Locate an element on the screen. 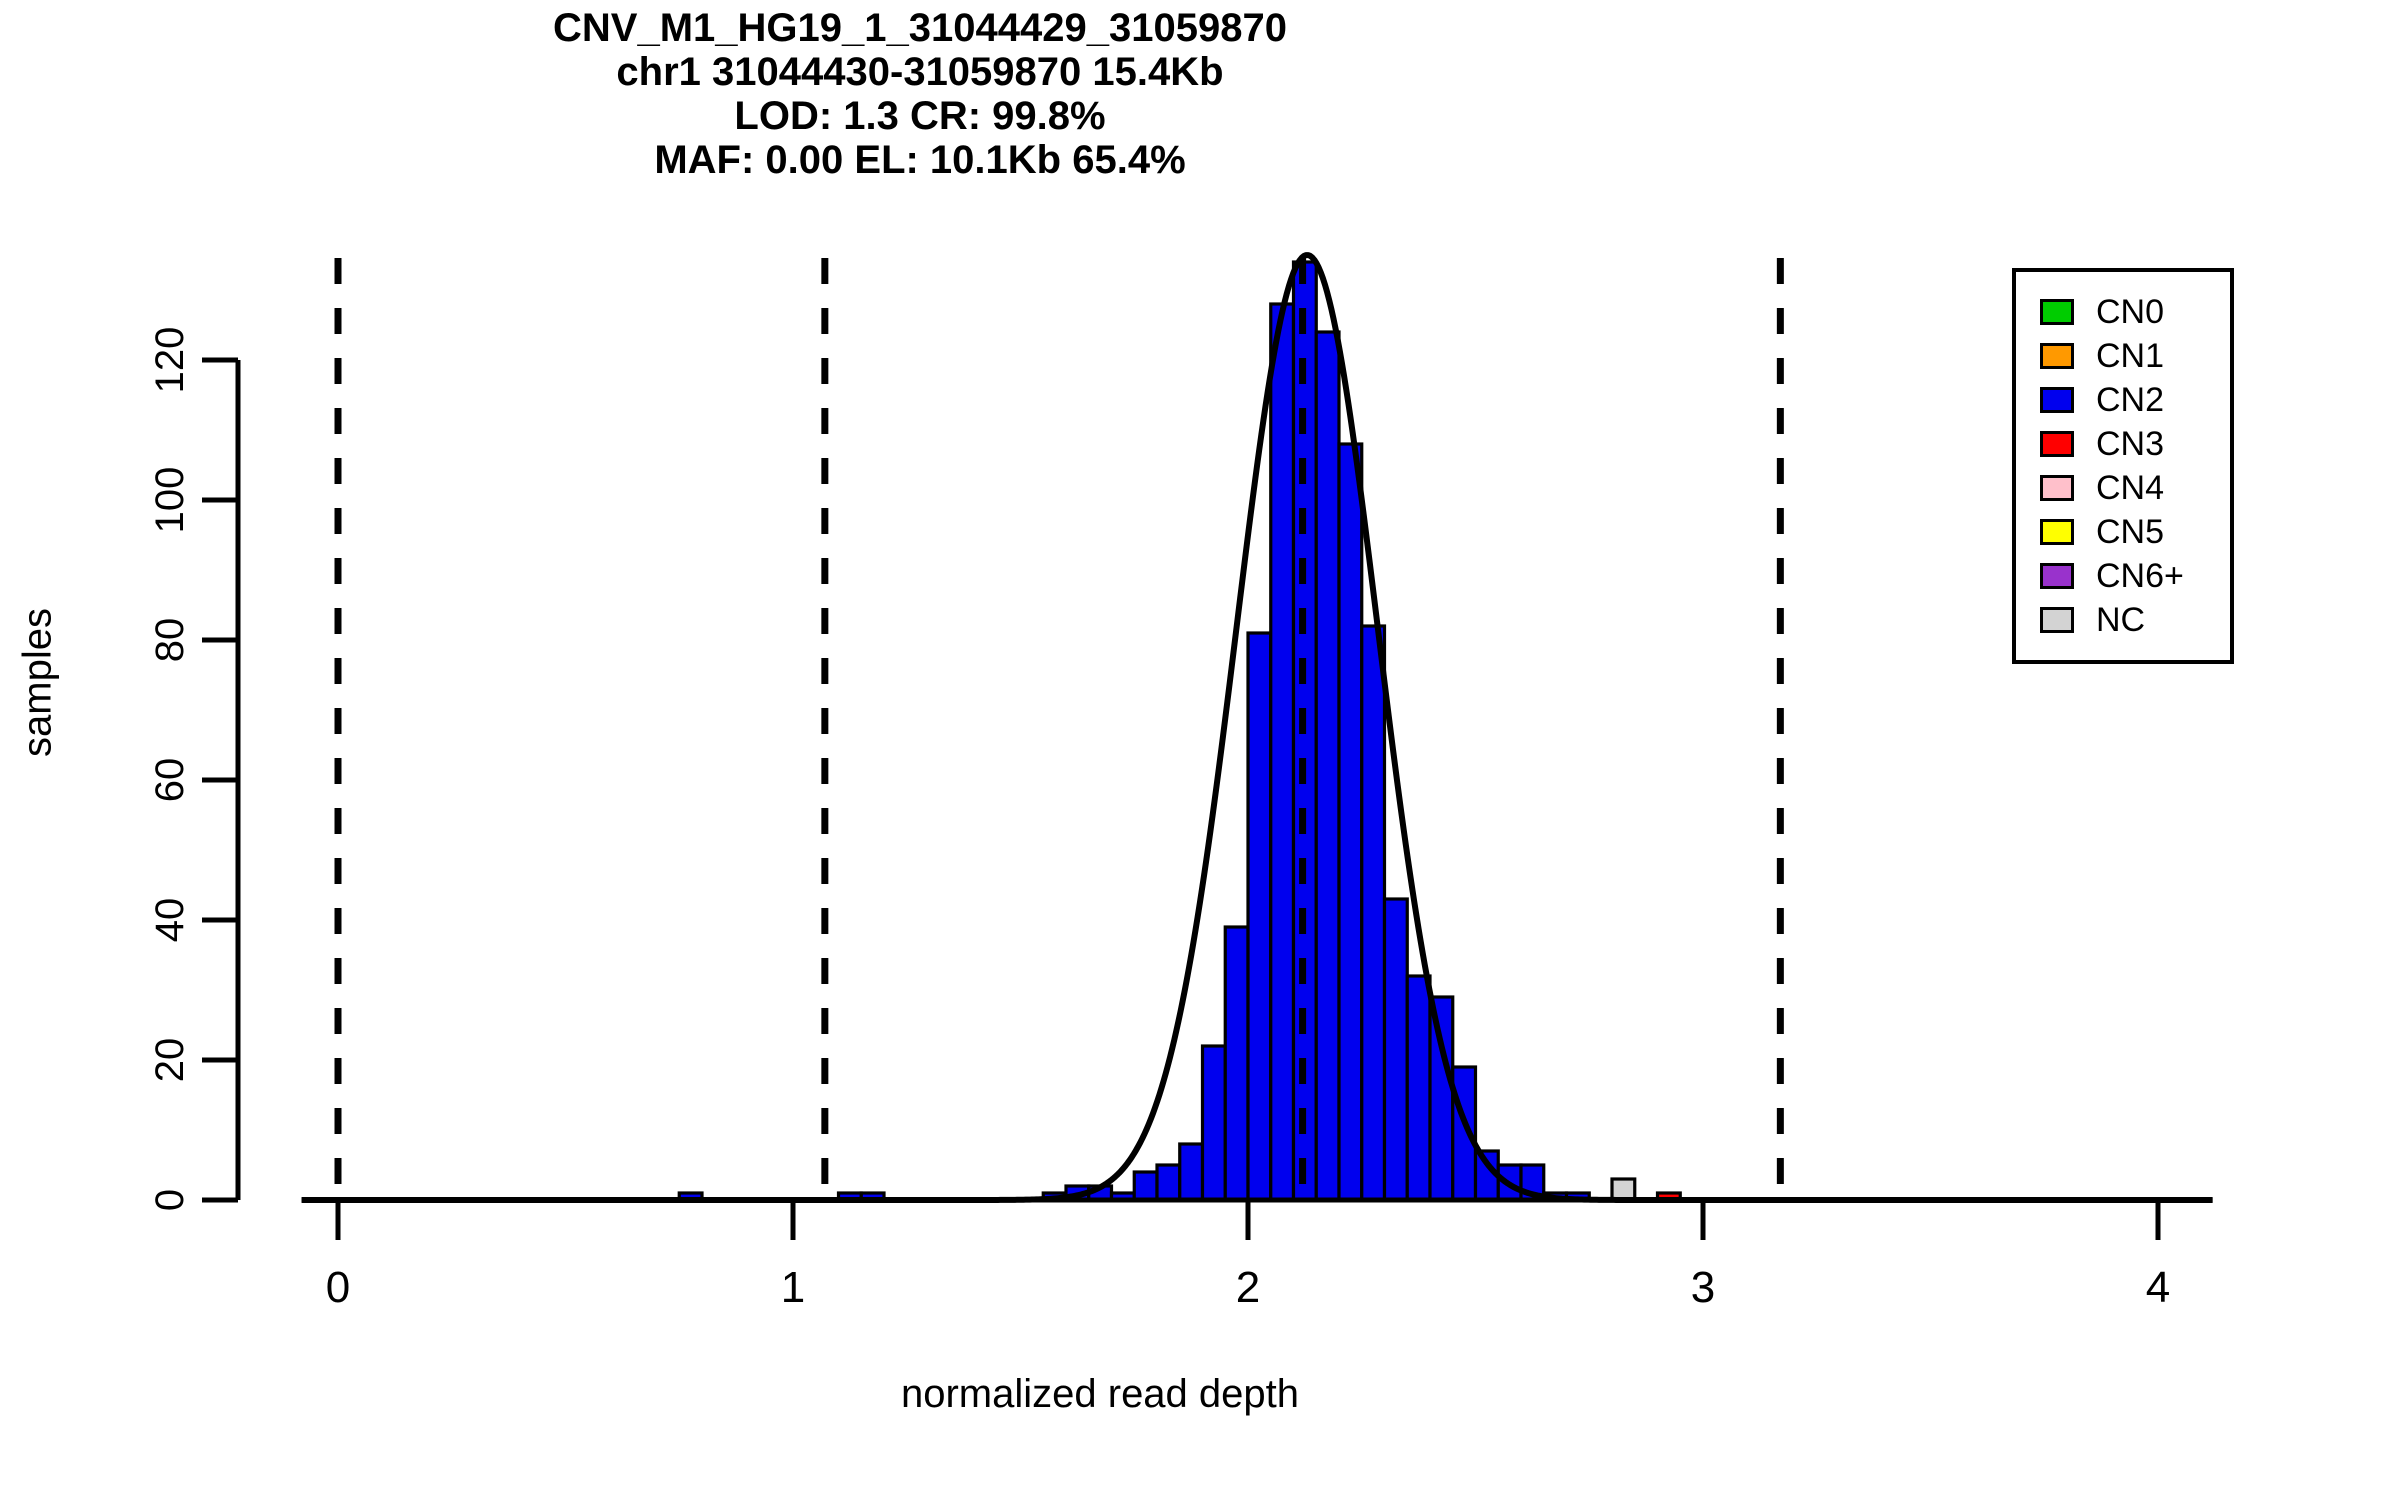 This screenshot has width=2400, height=1500. copy-number-legend: CN0 CN1 CN2 CN3 CN4 CN5 CN6+ NC is located at coordinates (2123, 466).